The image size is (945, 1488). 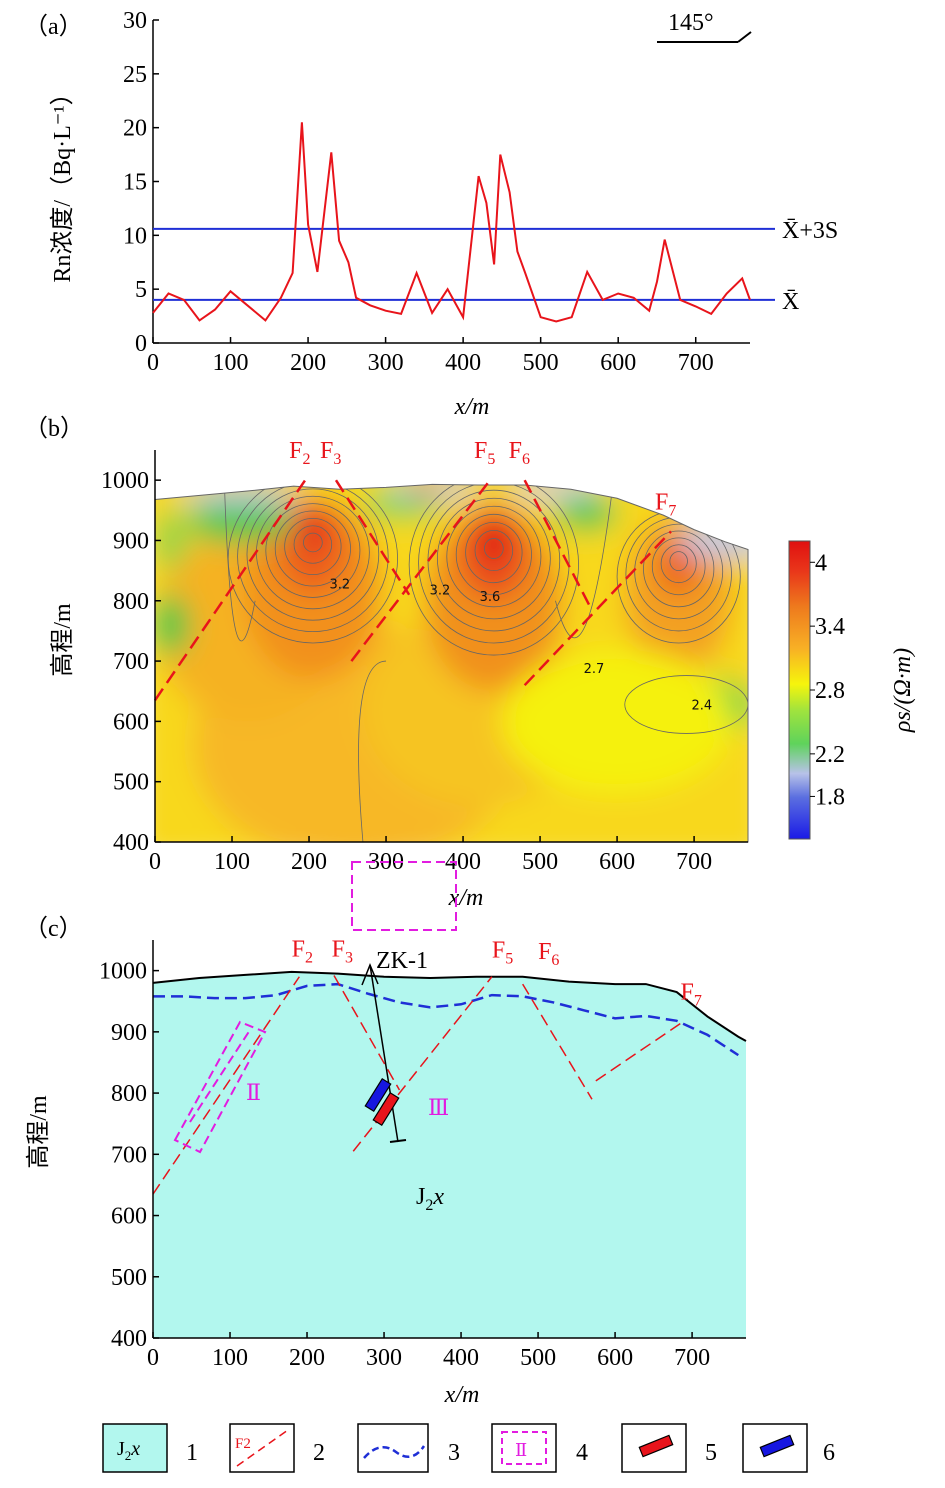 I want to click on panel-b-y-tick-label: 1000, so click(x=125, y=481).